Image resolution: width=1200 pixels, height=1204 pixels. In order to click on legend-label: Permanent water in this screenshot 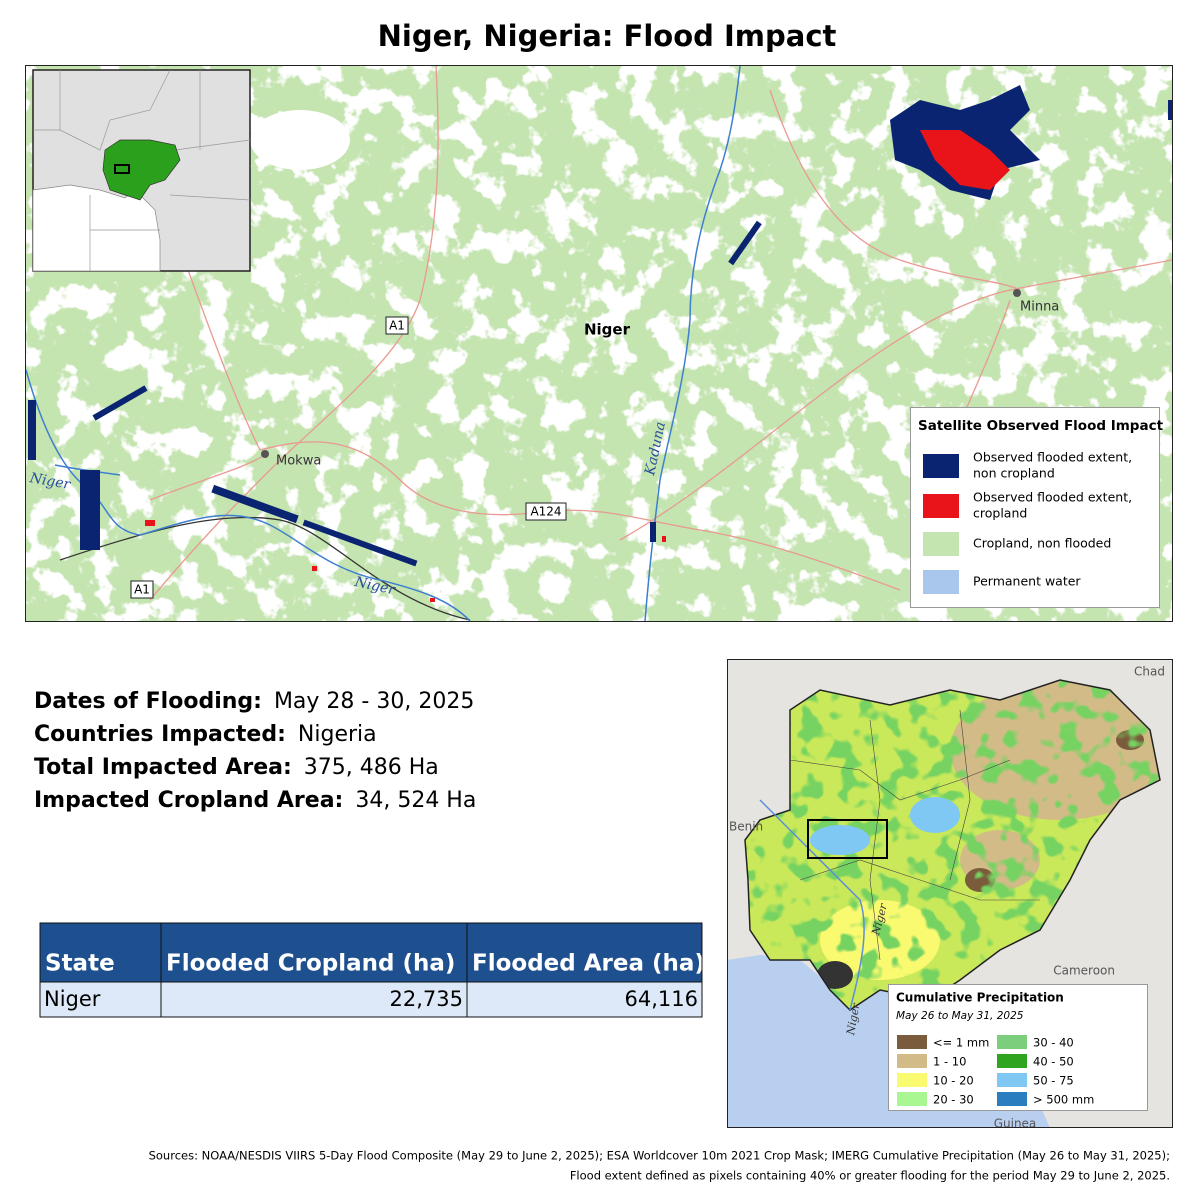, I will do `click(1027, 581)`.